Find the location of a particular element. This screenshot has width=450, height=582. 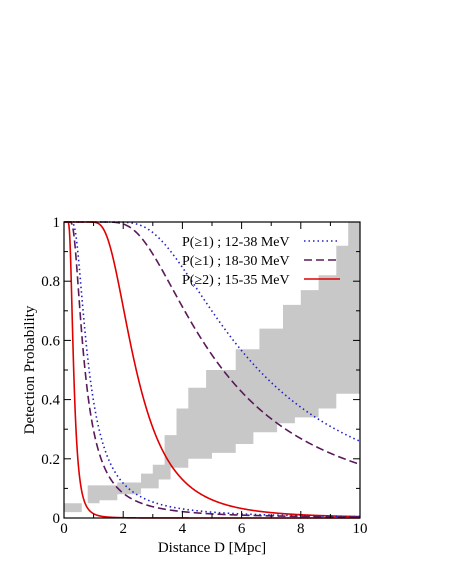

legend-entry: P(≥2) ; 15-35 MeV is located at coordinates (261, 280).